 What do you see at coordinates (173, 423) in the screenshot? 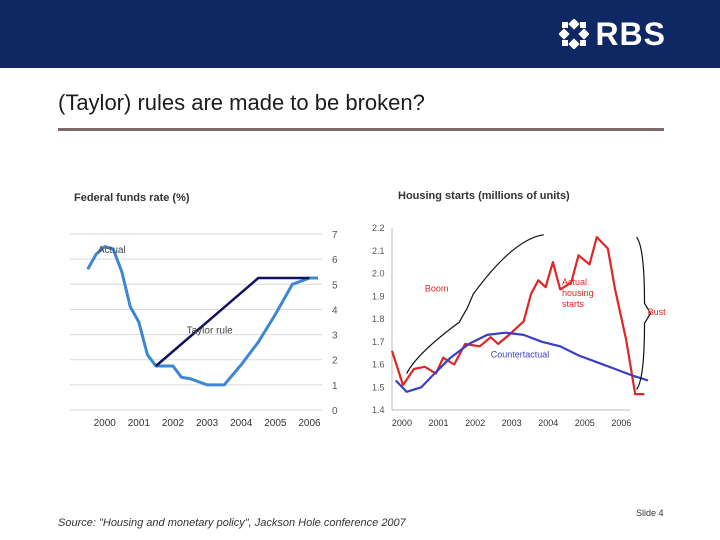
I see `chart1-x-tick: 2002` at bounding box center [173, 423].